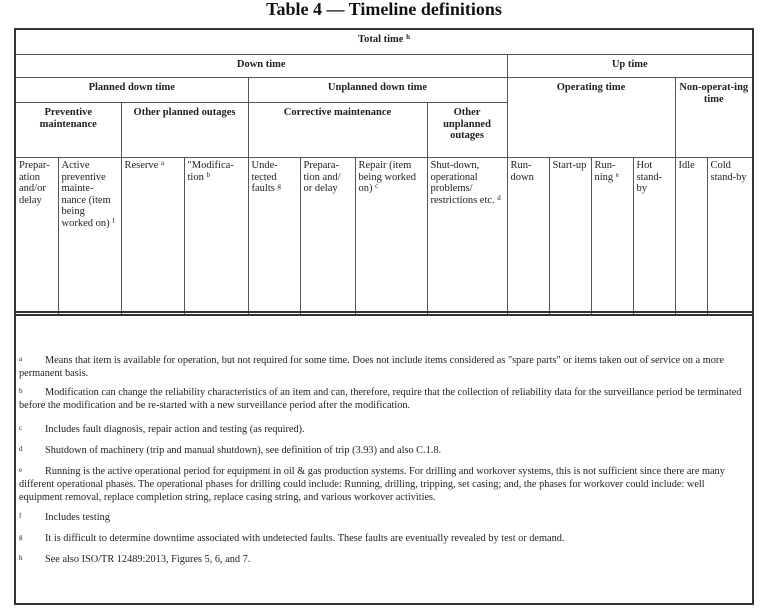 This screenshot has width=768, height=613. What do you see at coordinates (381, 39) in the screenshot?
I see `total-time-label: Total time` at bounding box center [381, 39].